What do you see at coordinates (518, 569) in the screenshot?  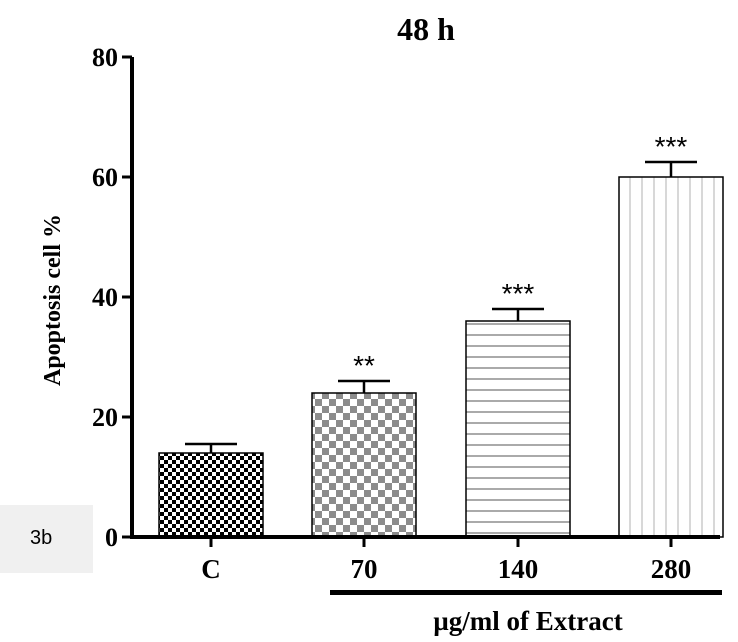 I see `x-tick-label: 140` at bounding box center [518, 569].